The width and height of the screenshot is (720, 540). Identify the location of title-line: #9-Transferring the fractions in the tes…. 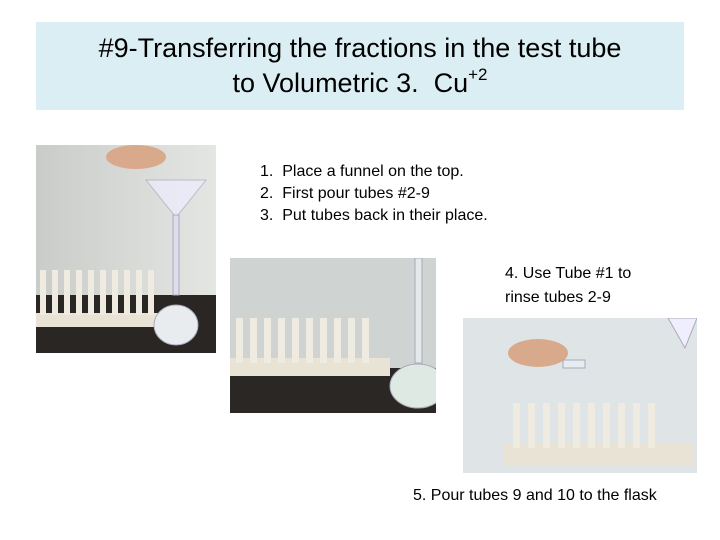
(360, 48).